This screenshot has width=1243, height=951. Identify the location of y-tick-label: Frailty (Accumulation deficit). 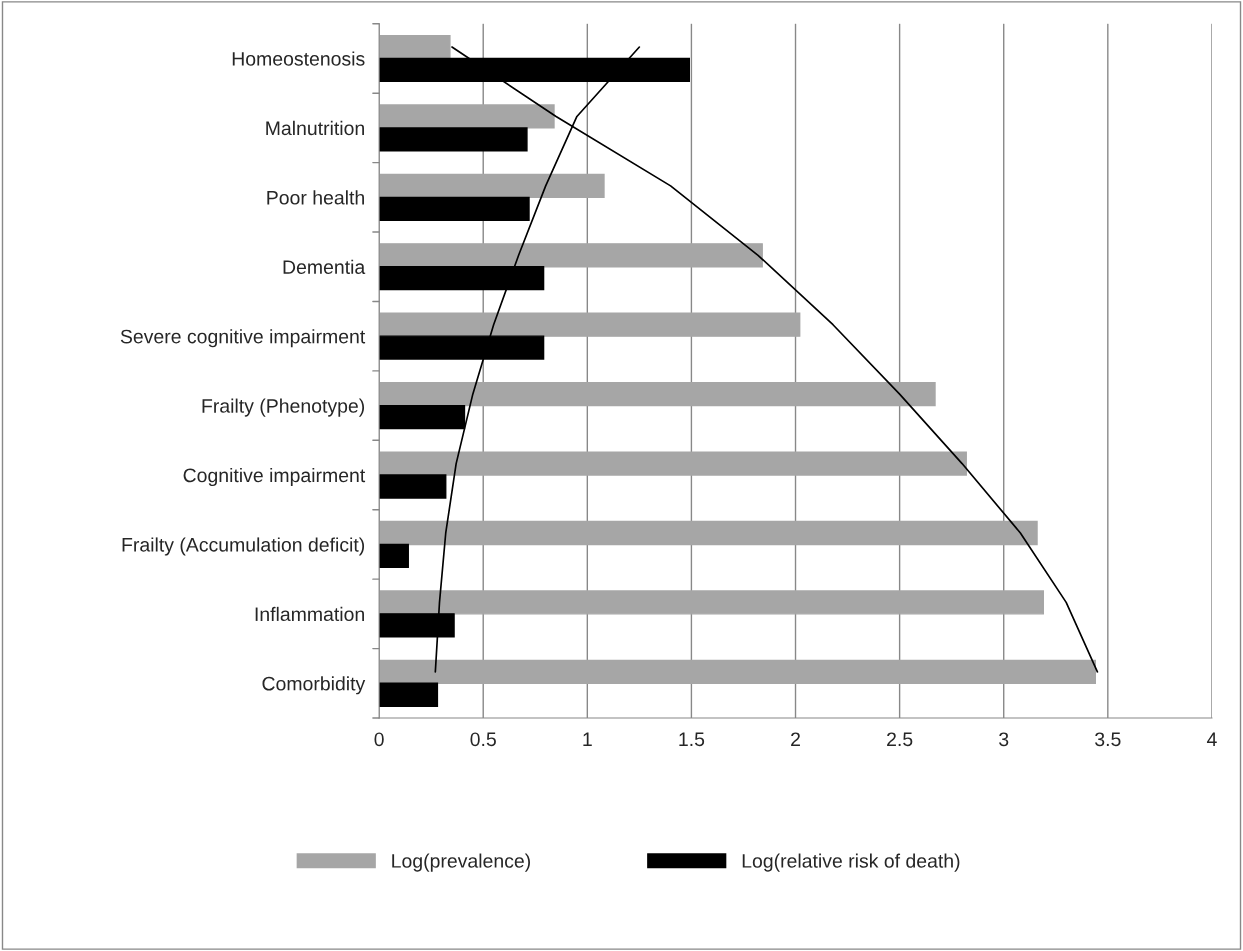
(243, 546).